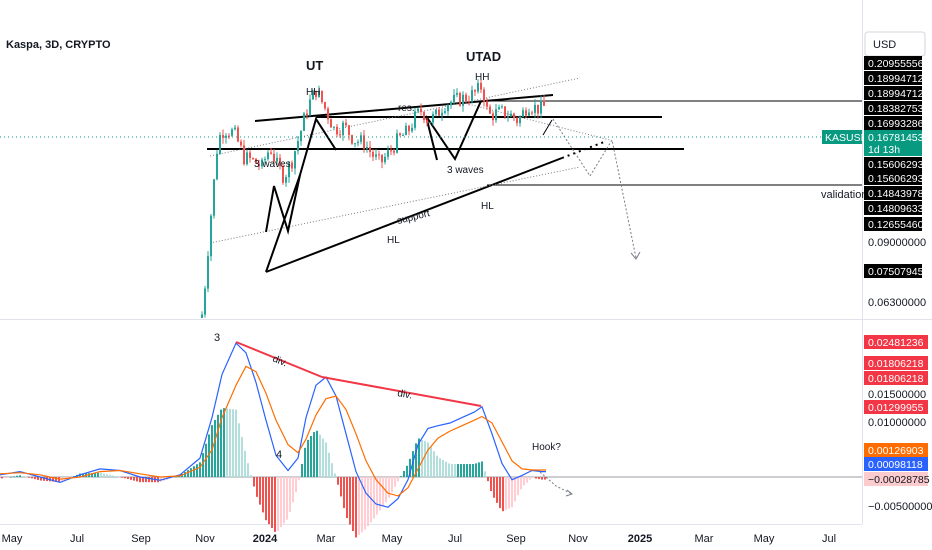 The height and width of the screenshot is (550, 932). I want to click on price-tag: 0.14843978, so click(894, 193).